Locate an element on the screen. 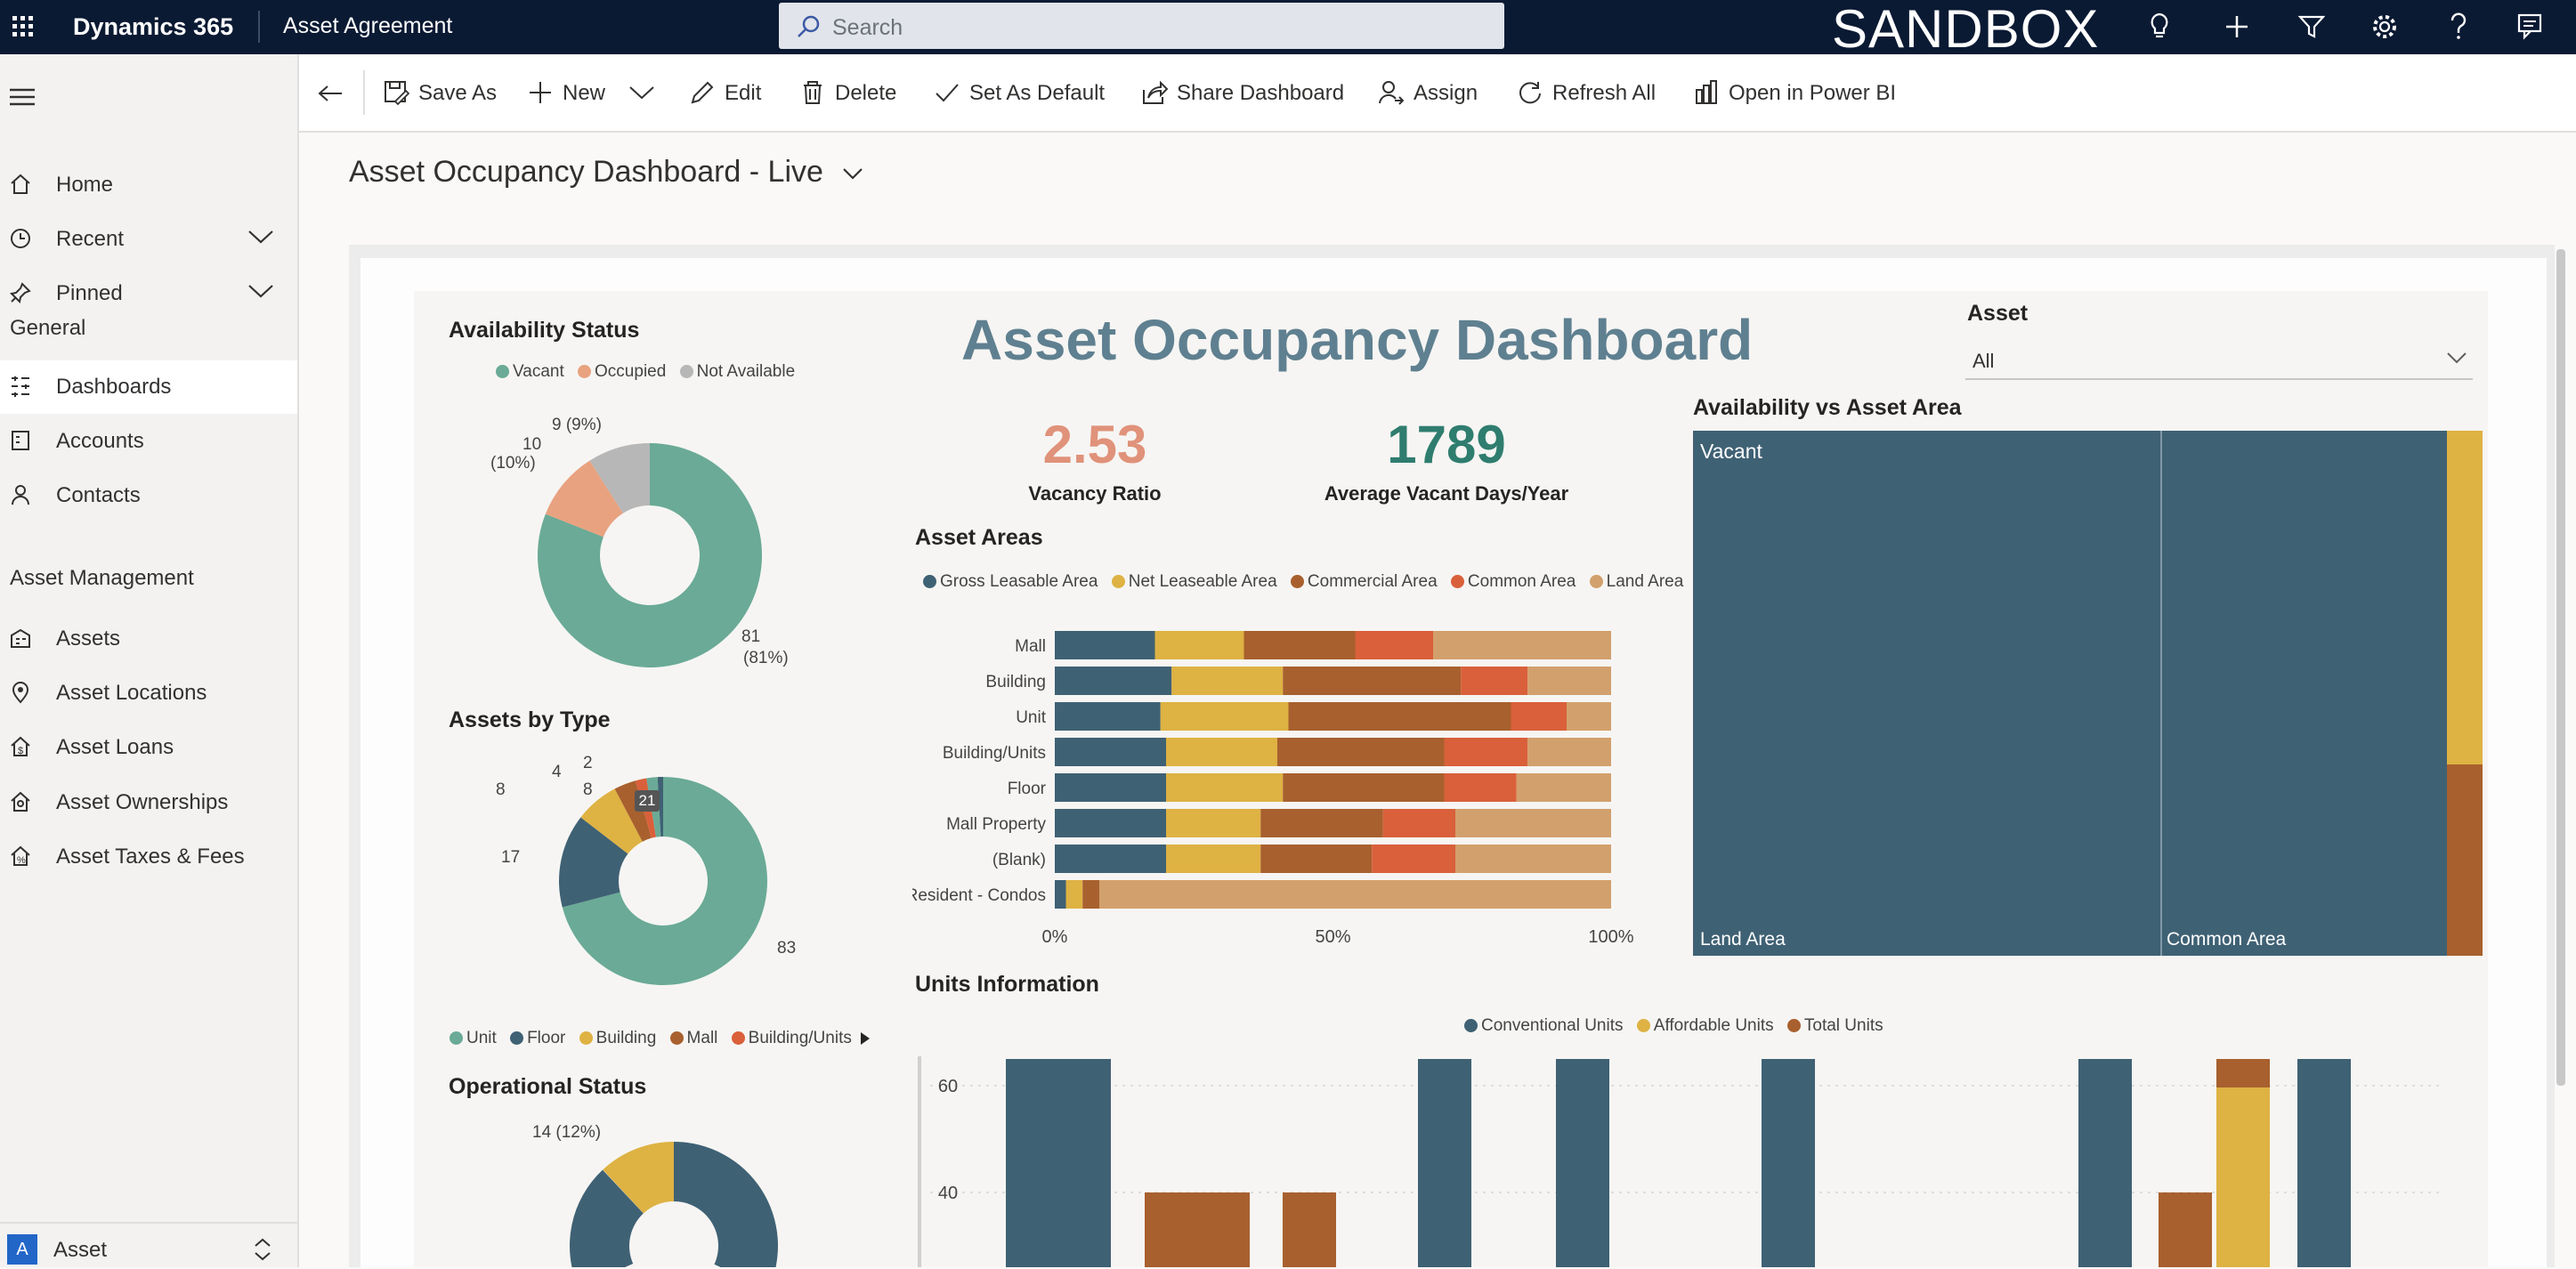 The image size is (2576, 1269). nav-item-contacts: Contacts is located at coordinates (149, 496).